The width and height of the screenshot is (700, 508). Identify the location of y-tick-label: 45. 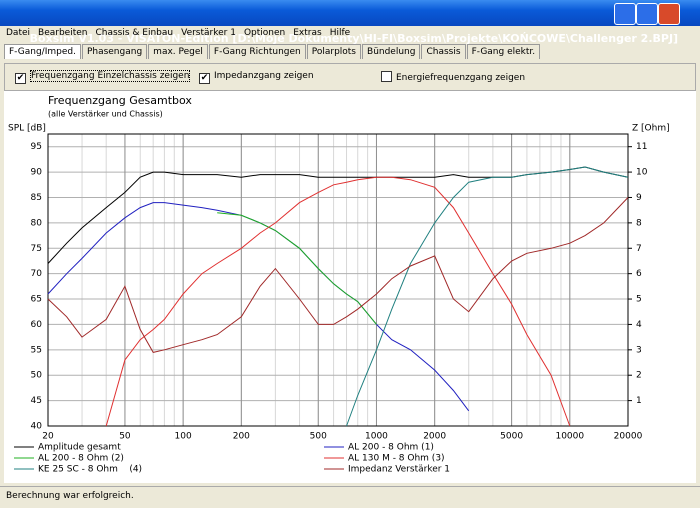
(36, 401).